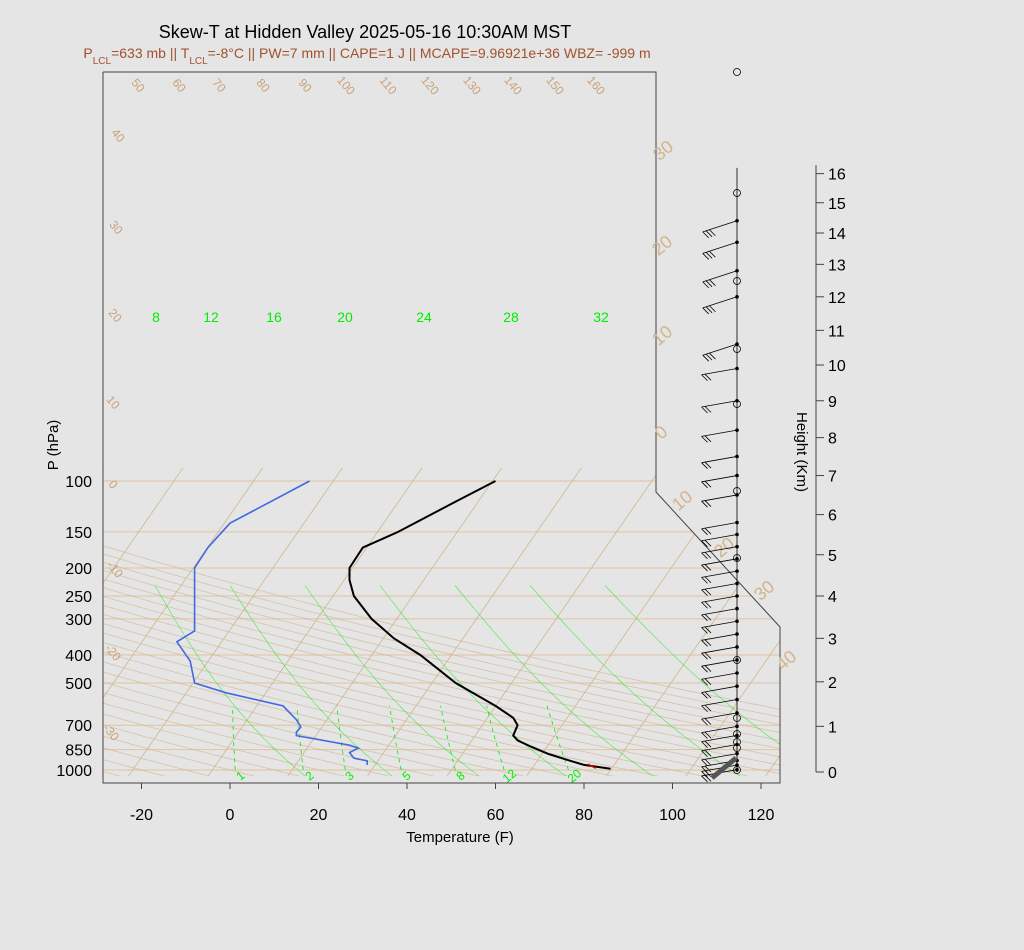  Describe the element at coordinates (832, 639) in the screenshot. I see `height-tick-label: 3` at that location.